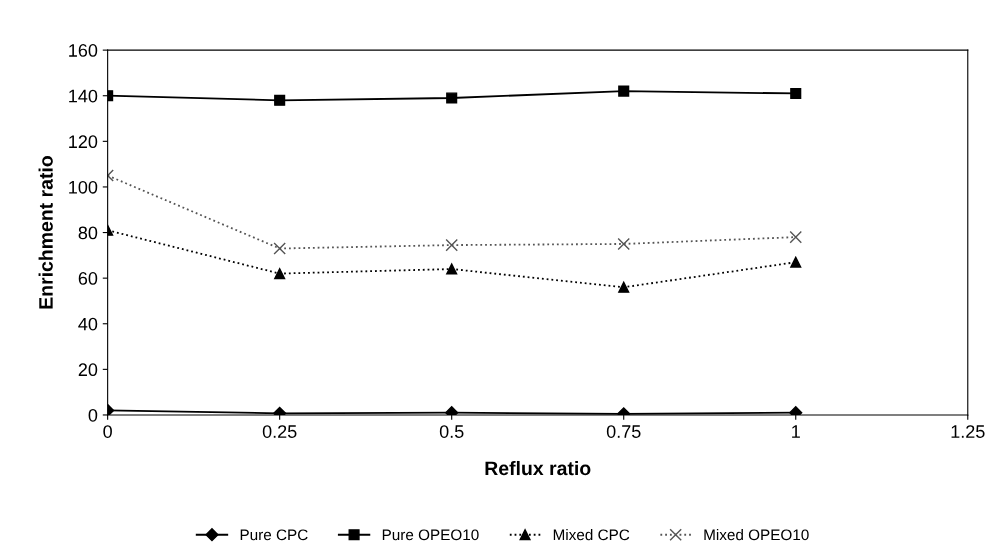 The height and width of the screenshot is (557, 1006). Describe the element at coordinates (279, 431) in the screenshot. I see `x-tick-label: 0.25` at that location.